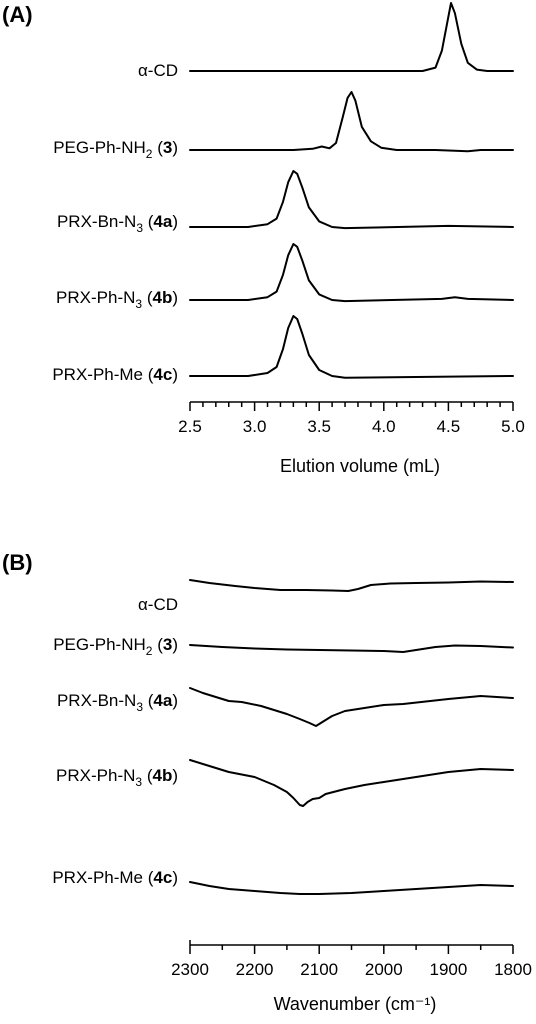  Describe the element at coordinates (255, 426) in the screenshot. I see `x-tick-label-a-1: 3.0` at that location.